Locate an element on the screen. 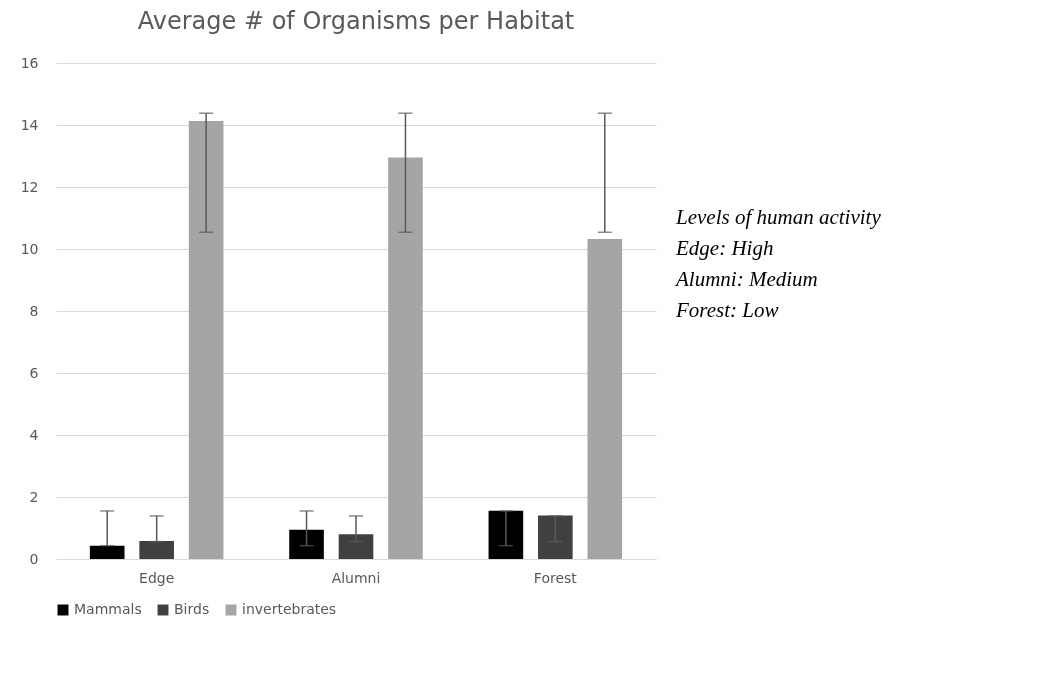 This screenshot has height=684, width=1051. text: Forest: Low is located at coordinates (728, 310).